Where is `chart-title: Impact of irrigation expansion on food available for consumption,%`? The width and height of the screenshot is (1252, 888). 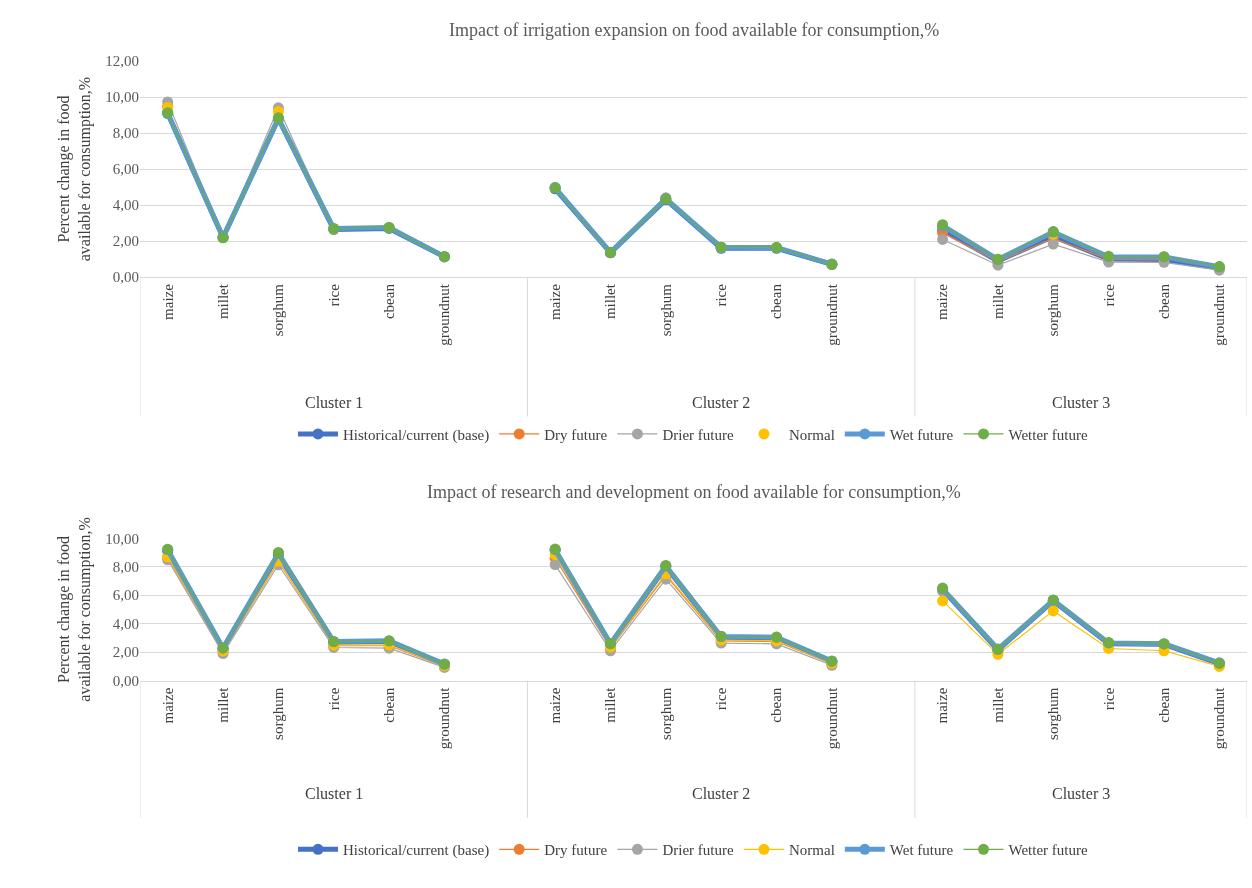 chart-title: Impact of irrigation expansion on food available for consumption,% is located at coordinates (694, 30).